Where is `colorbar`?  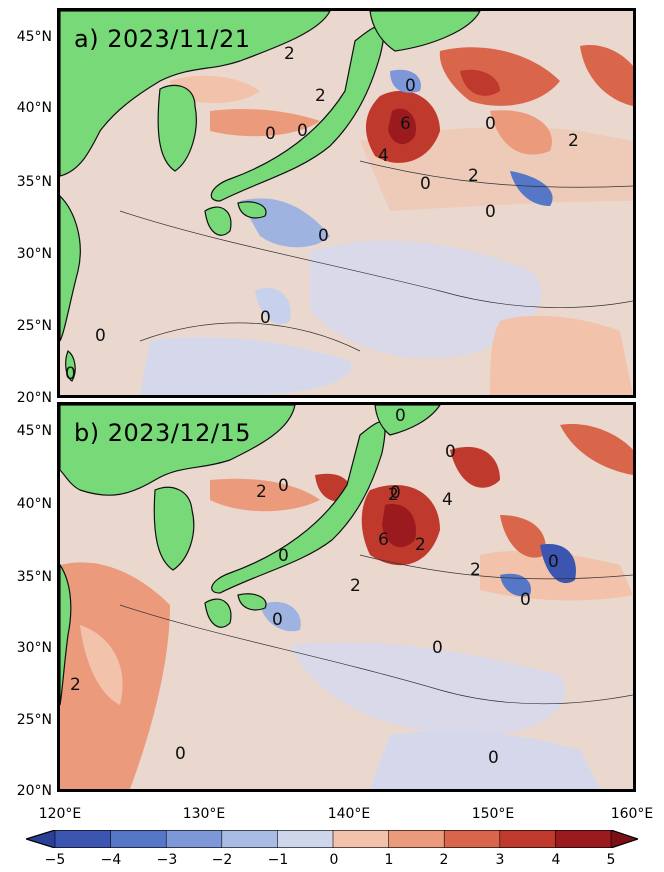
colorbar is located at coordinates (332, 839).